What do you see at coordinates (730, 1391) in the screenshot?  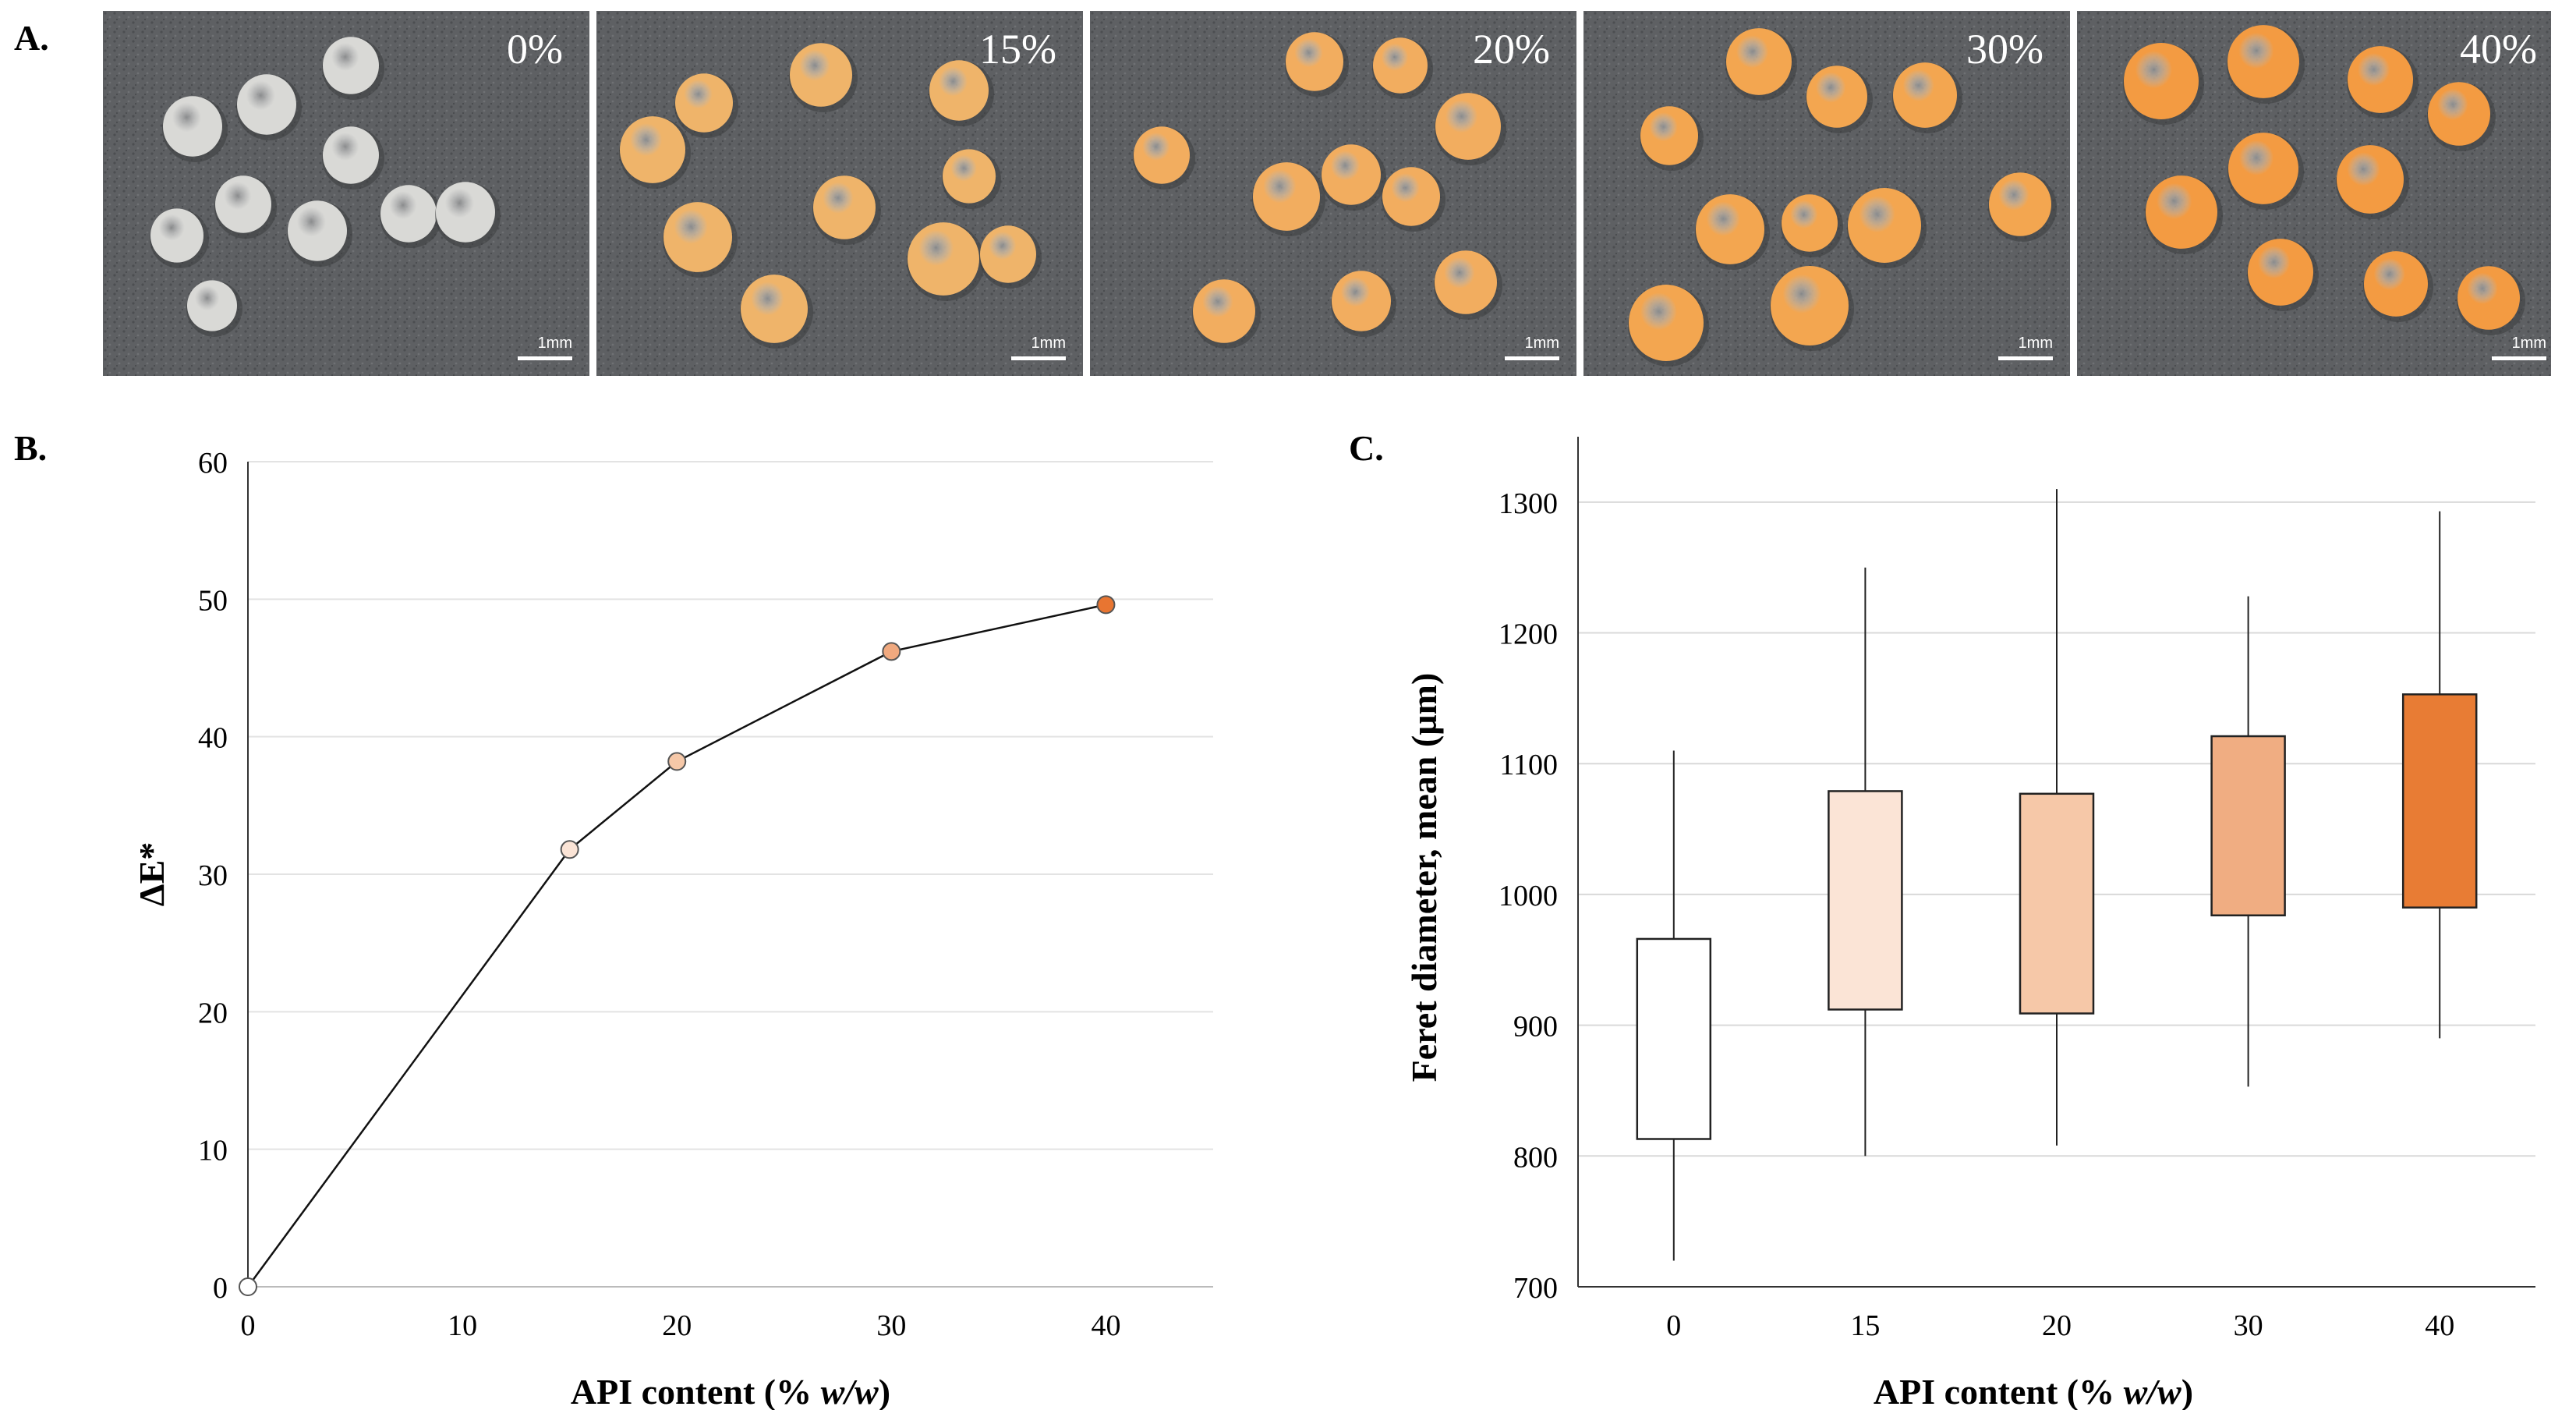 I see `chart-b-x-label: API content (% w/w)` at bounding box center [730, 1391].